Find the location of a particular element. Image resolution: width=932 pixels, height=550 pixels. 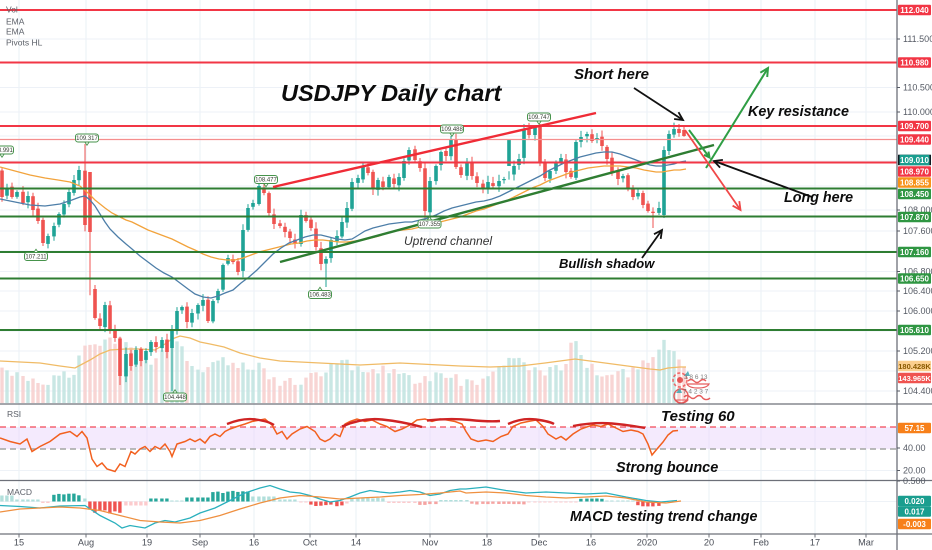

svg-text: 106.483 is located at coordinates (320, 296).